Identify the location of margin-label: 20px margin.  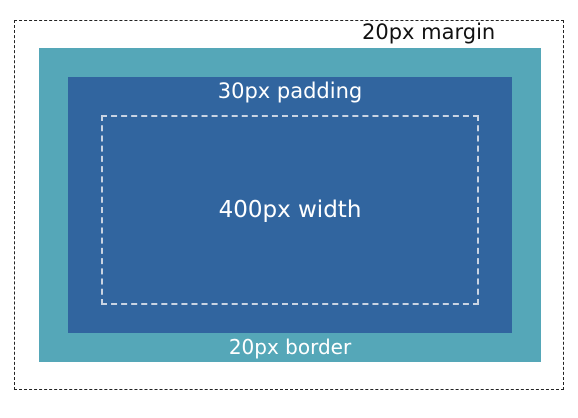
(429, 32).